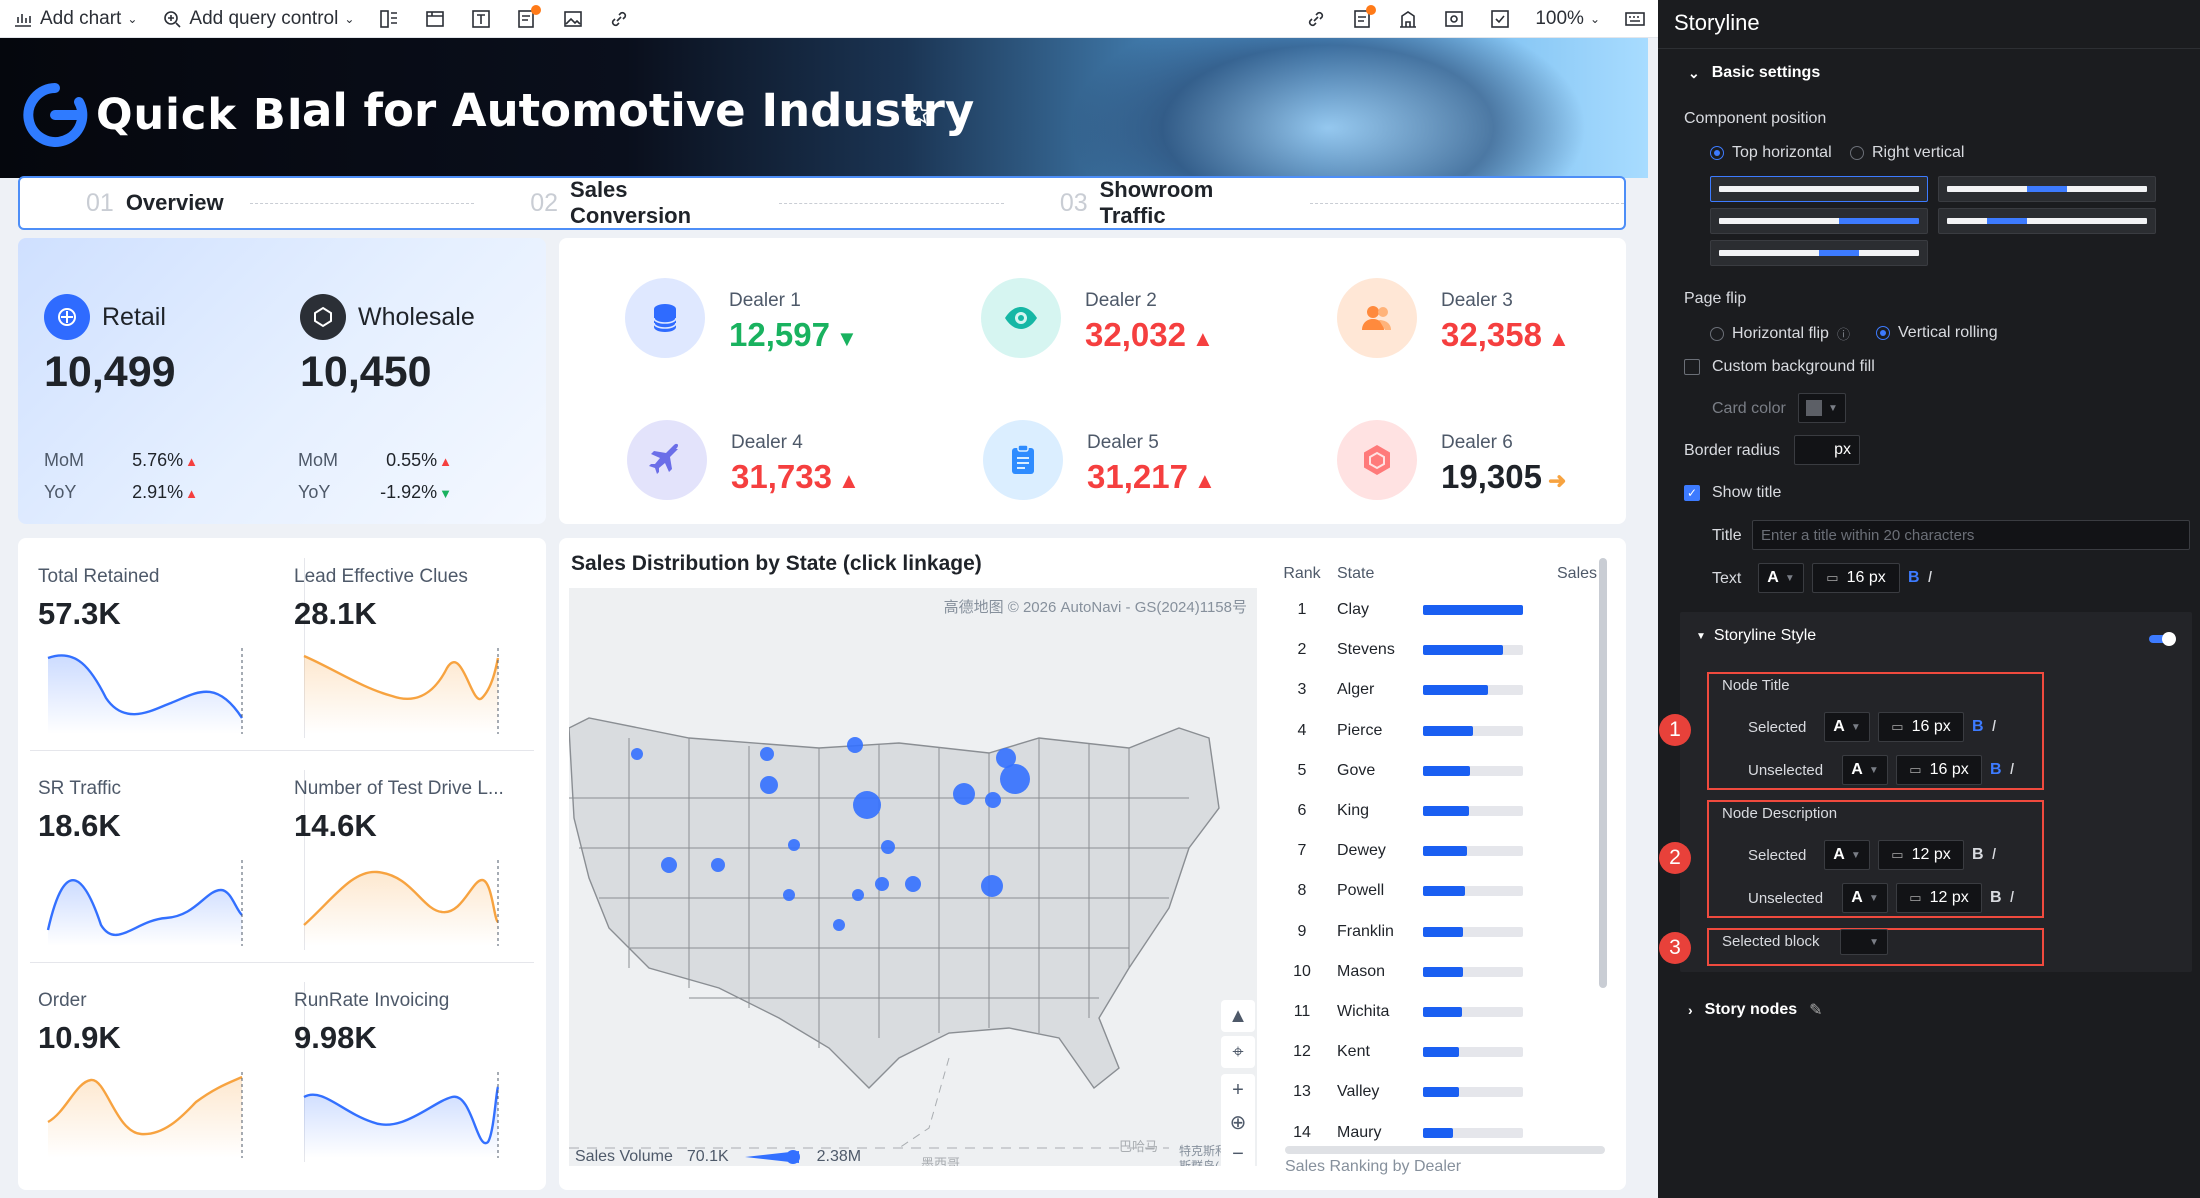 The width and height of the screenshot is (2200, 1198). Describe the element at coordinates (2162, 639) in the screenshot. I see `storyline-style-toggle` at that location.